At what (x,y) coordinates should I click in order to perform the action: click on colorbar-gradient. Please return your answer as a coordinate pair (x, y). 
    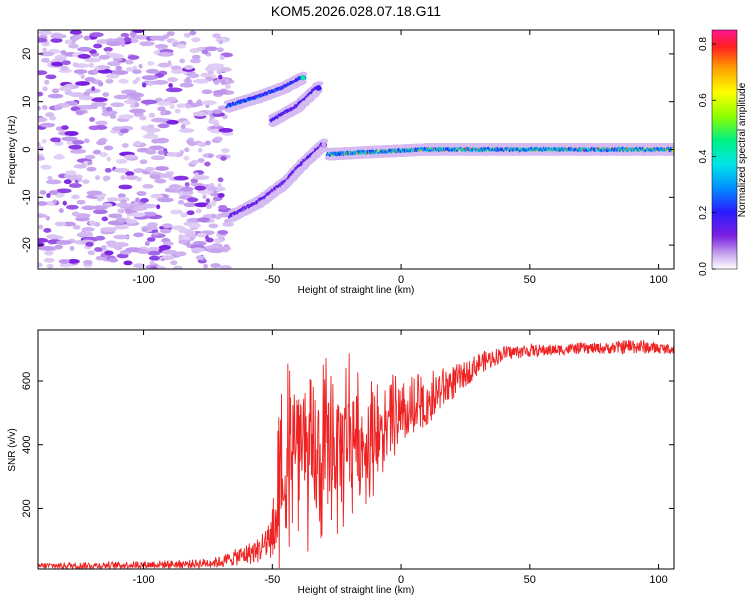
    Looking at the image, I should click on (724, 149).